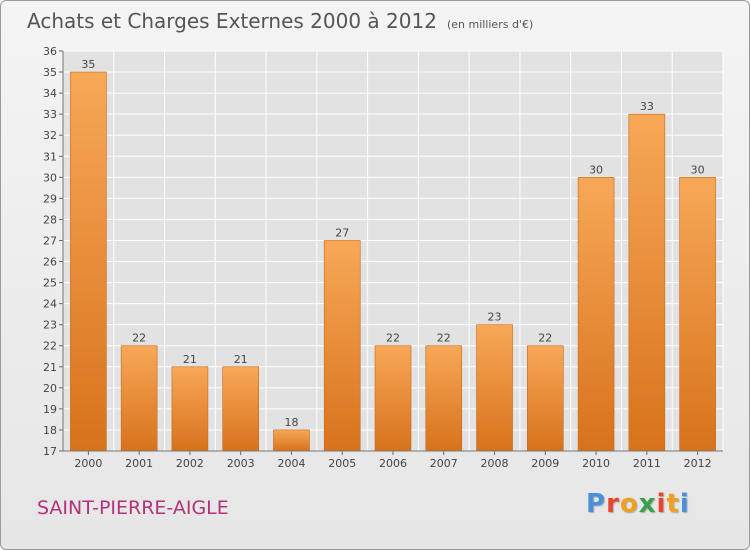  I want to click on x-tick-label: 2002, so click(190, 463).